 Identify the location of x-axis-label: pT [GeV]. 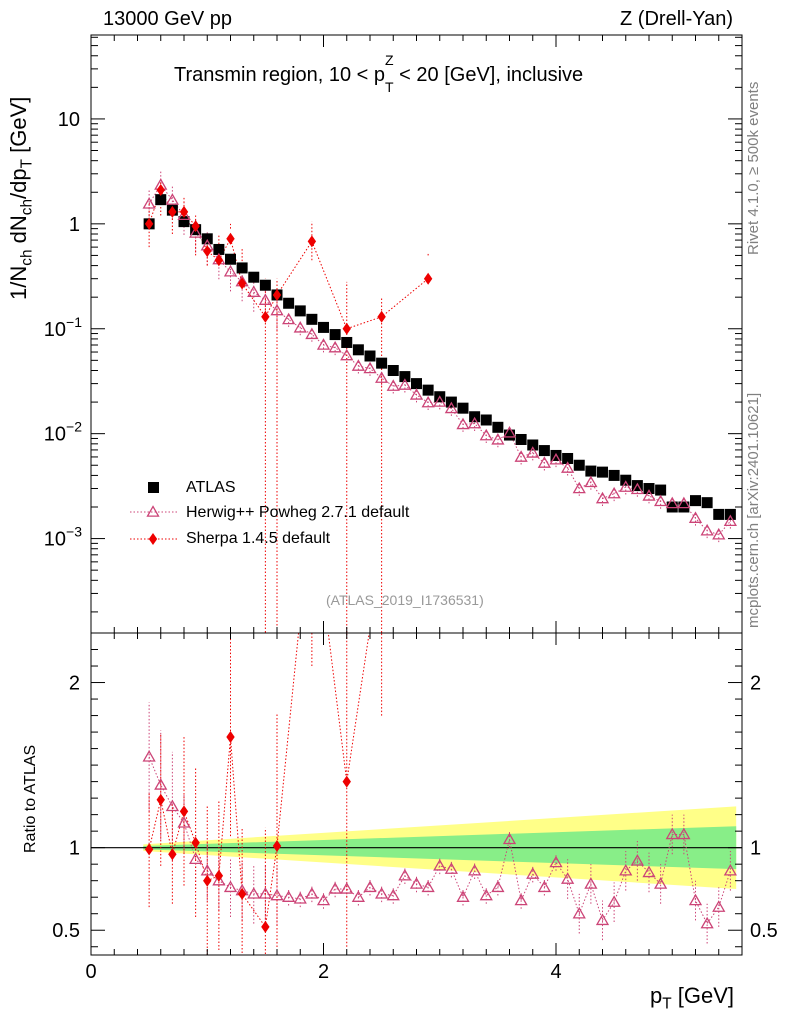
(692, 998).